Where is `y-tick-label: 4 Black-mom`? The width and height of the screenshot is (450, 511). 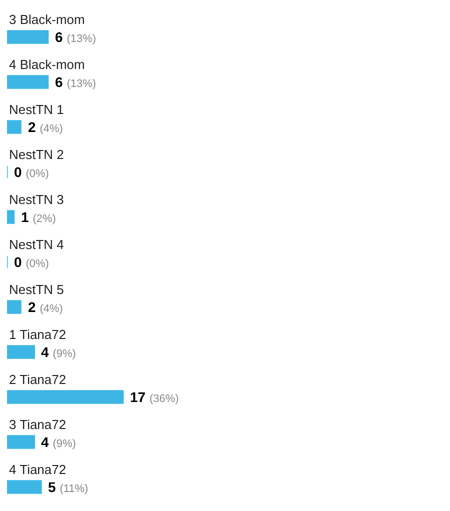 y-tick-label: 4 Black-mom is located at coordinates (47, 64).